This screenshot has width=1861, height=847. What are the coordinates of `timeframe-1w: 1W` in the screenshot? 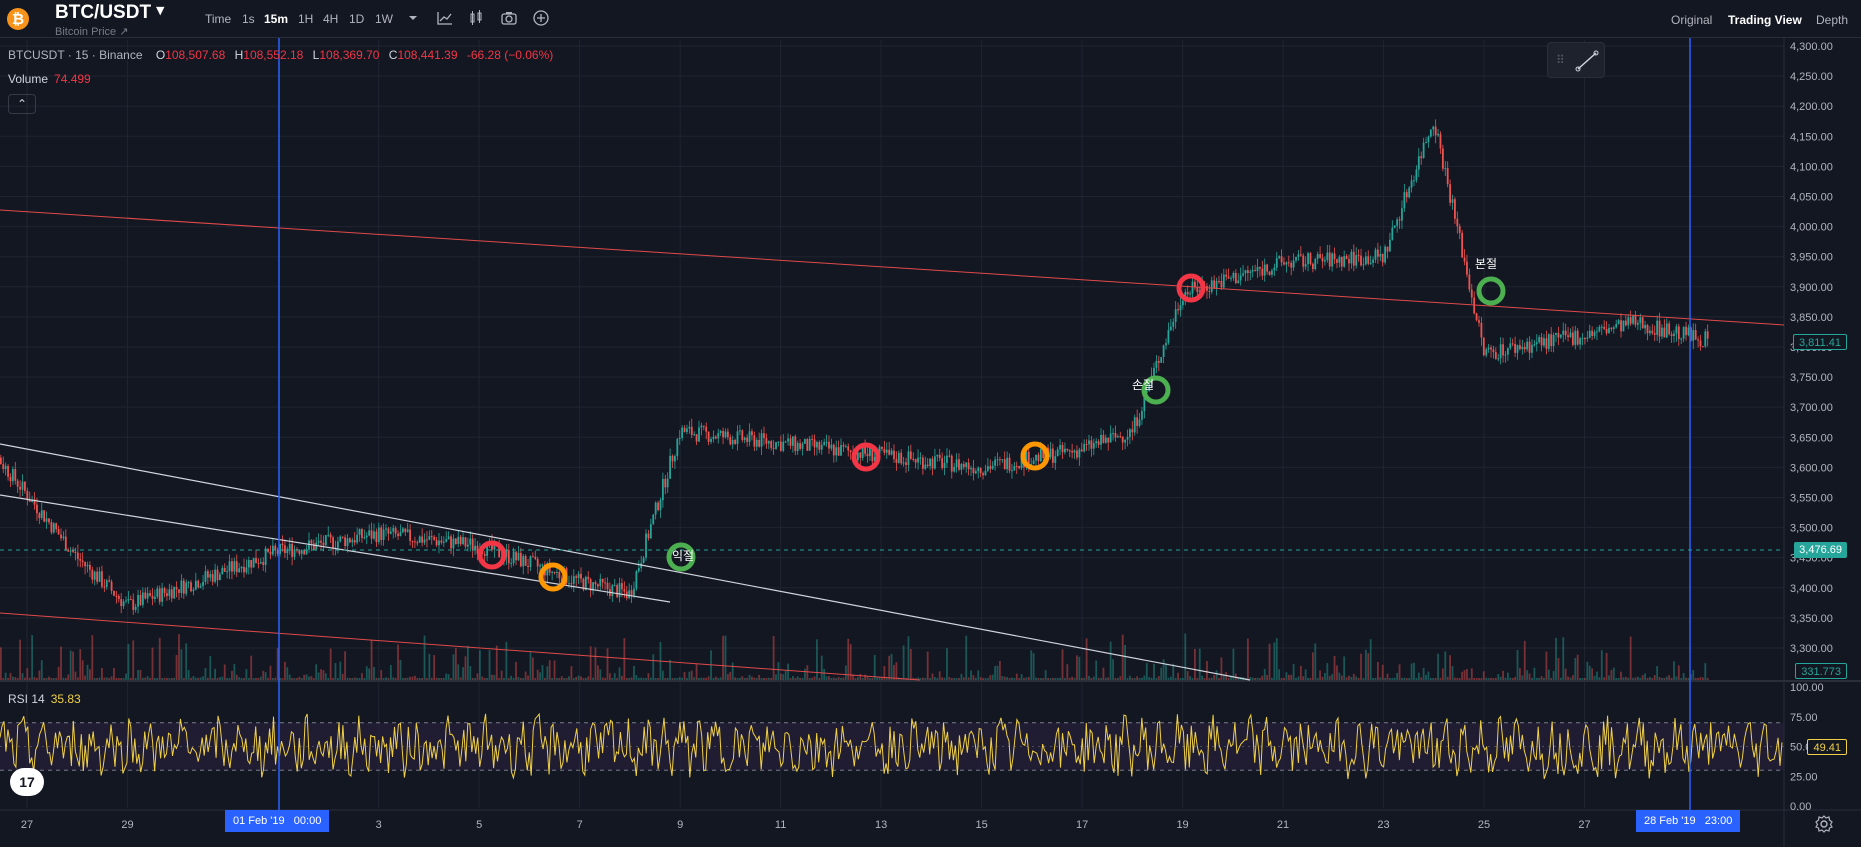 It's located at (384, 19).